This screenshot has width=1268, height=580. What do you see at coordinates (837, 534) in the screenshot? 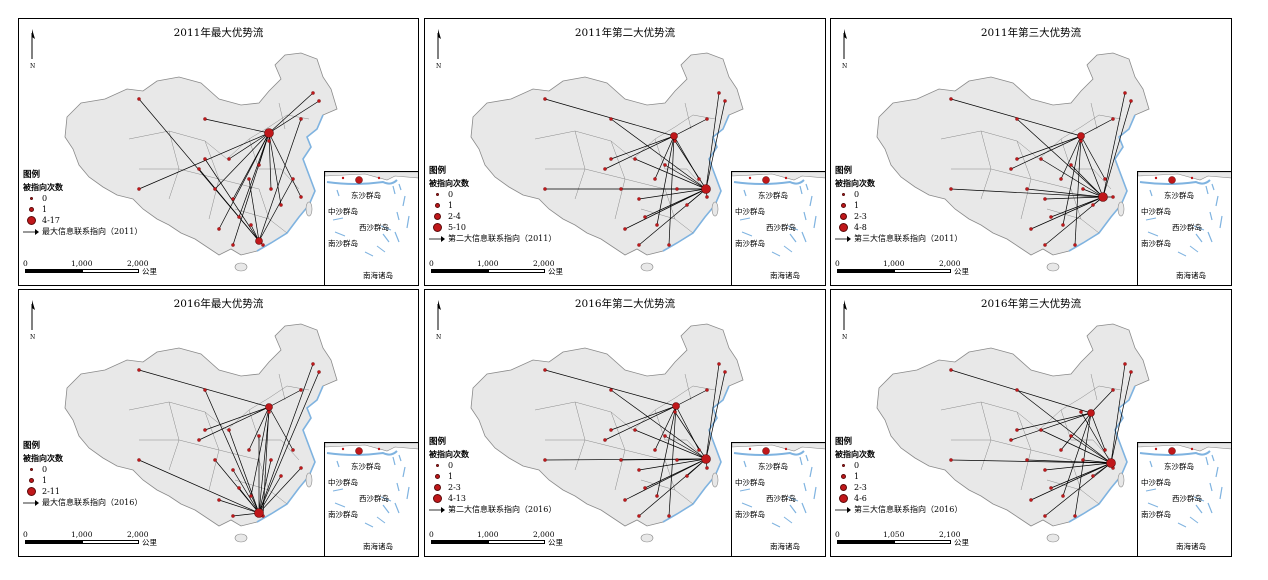
I see `scale-tick-label: 0` at bounding box center [837, 534].